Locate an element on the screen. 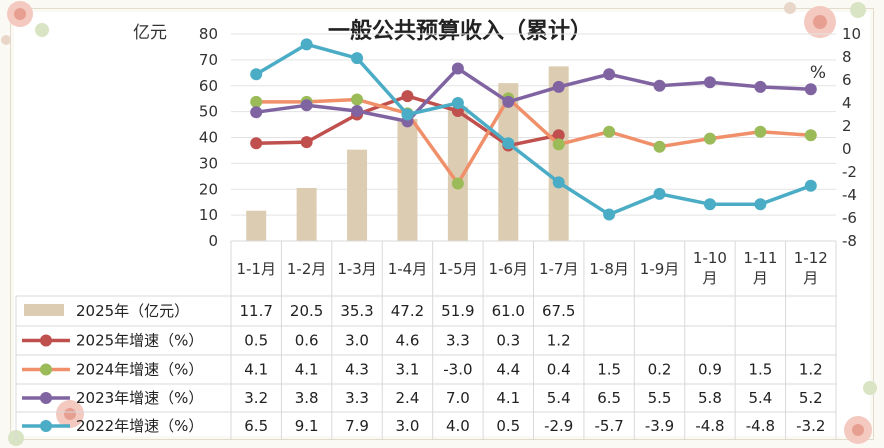 Image resolution: width=884 pixels, height=448 pixels. left-tick-label: 30 is located at coordinates (208, 163).